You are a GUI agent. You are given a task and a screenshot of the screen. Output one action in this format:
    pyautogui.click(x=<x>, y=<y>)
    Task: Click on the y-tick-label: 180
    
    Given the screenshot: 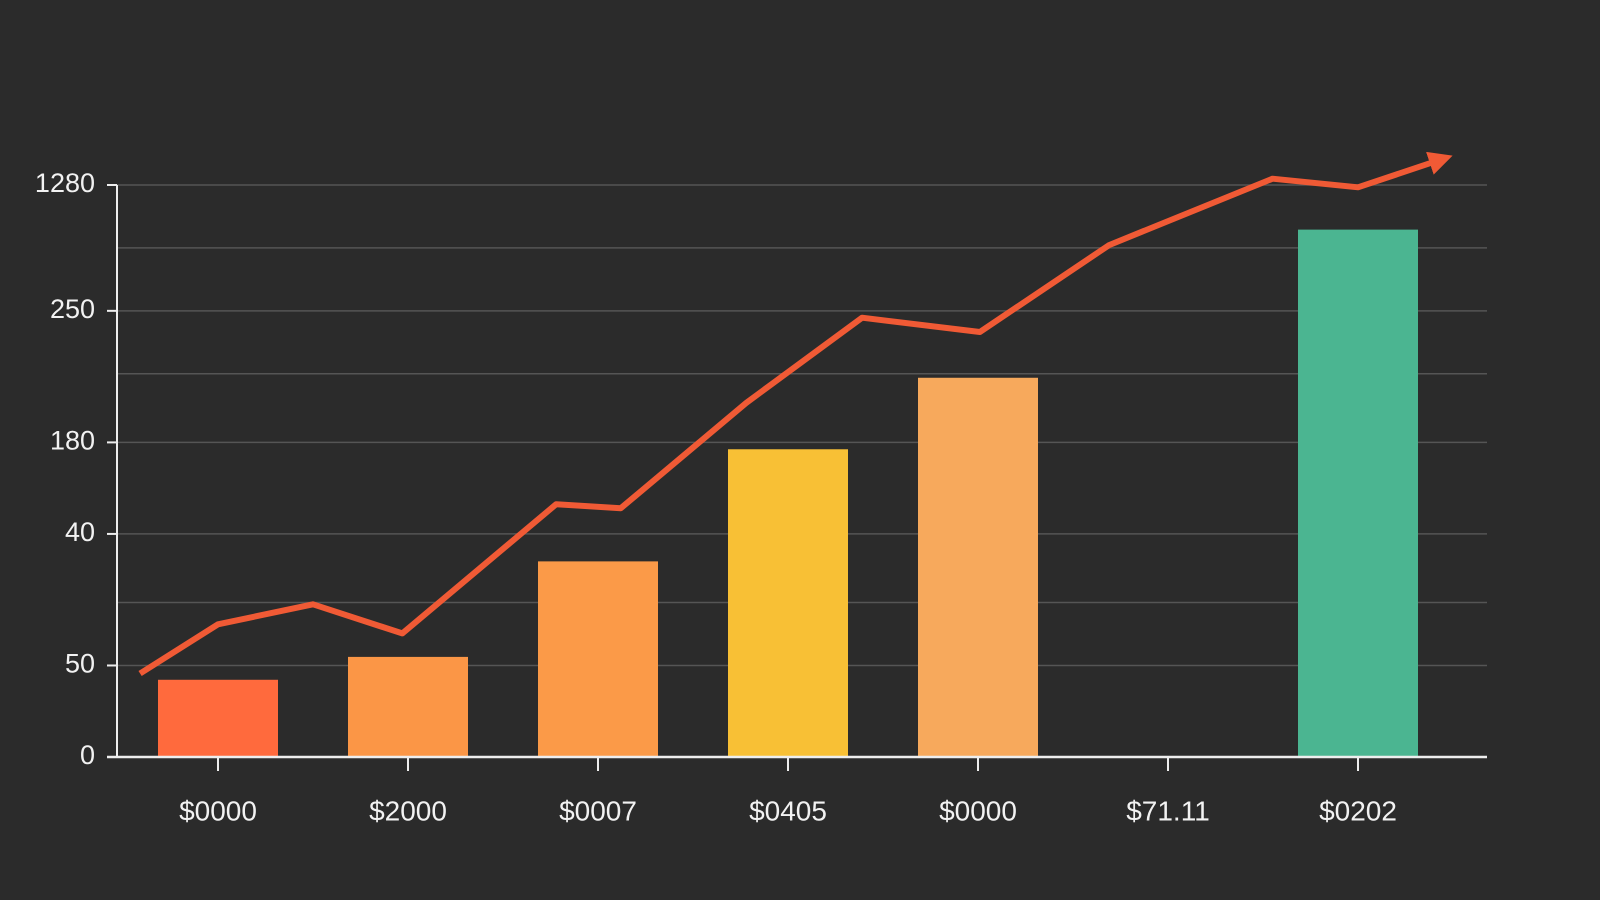 What is the action you would take?
    pyautogui.click(x=72, y=441)
    